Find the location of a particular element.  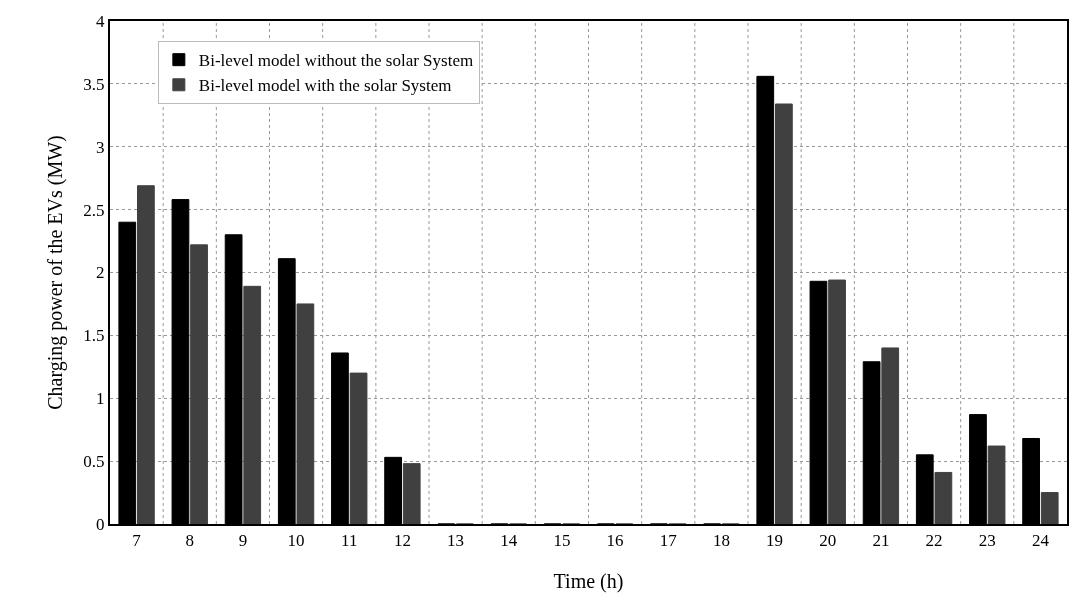

x-tick-label: 8 is located at coordinates (189, 541).